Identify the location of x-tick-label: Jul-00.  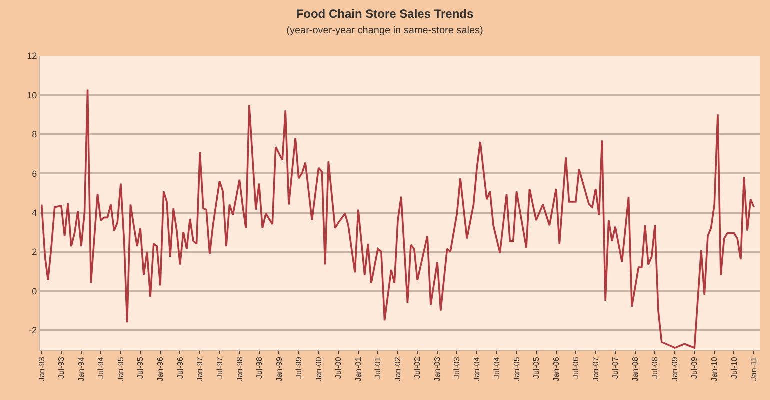
(339, 367).